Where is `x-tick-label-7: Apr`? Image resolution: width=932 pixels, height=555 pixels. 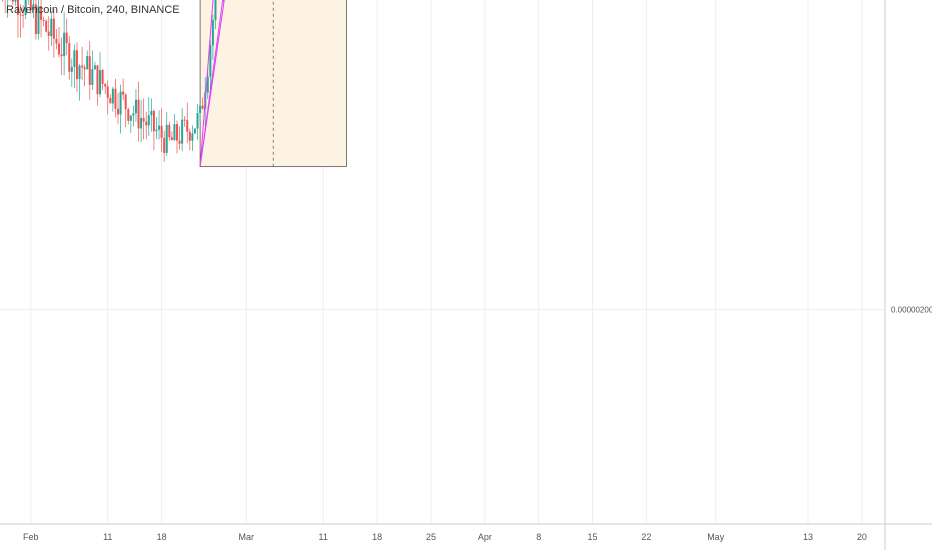
x-tick-label-7: Apr is located at coordinates (485, 537).